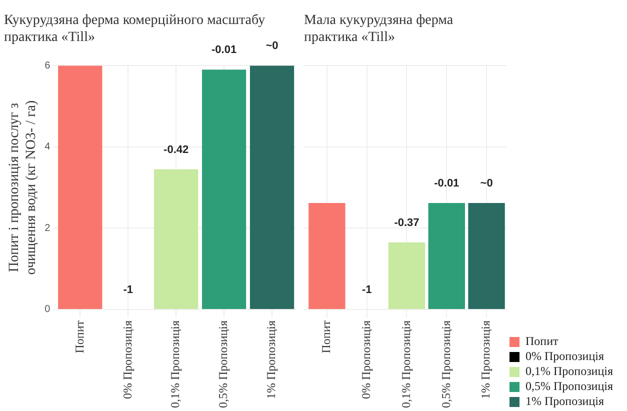  I want to click on y-tick-label: 0, so click(47, 310).